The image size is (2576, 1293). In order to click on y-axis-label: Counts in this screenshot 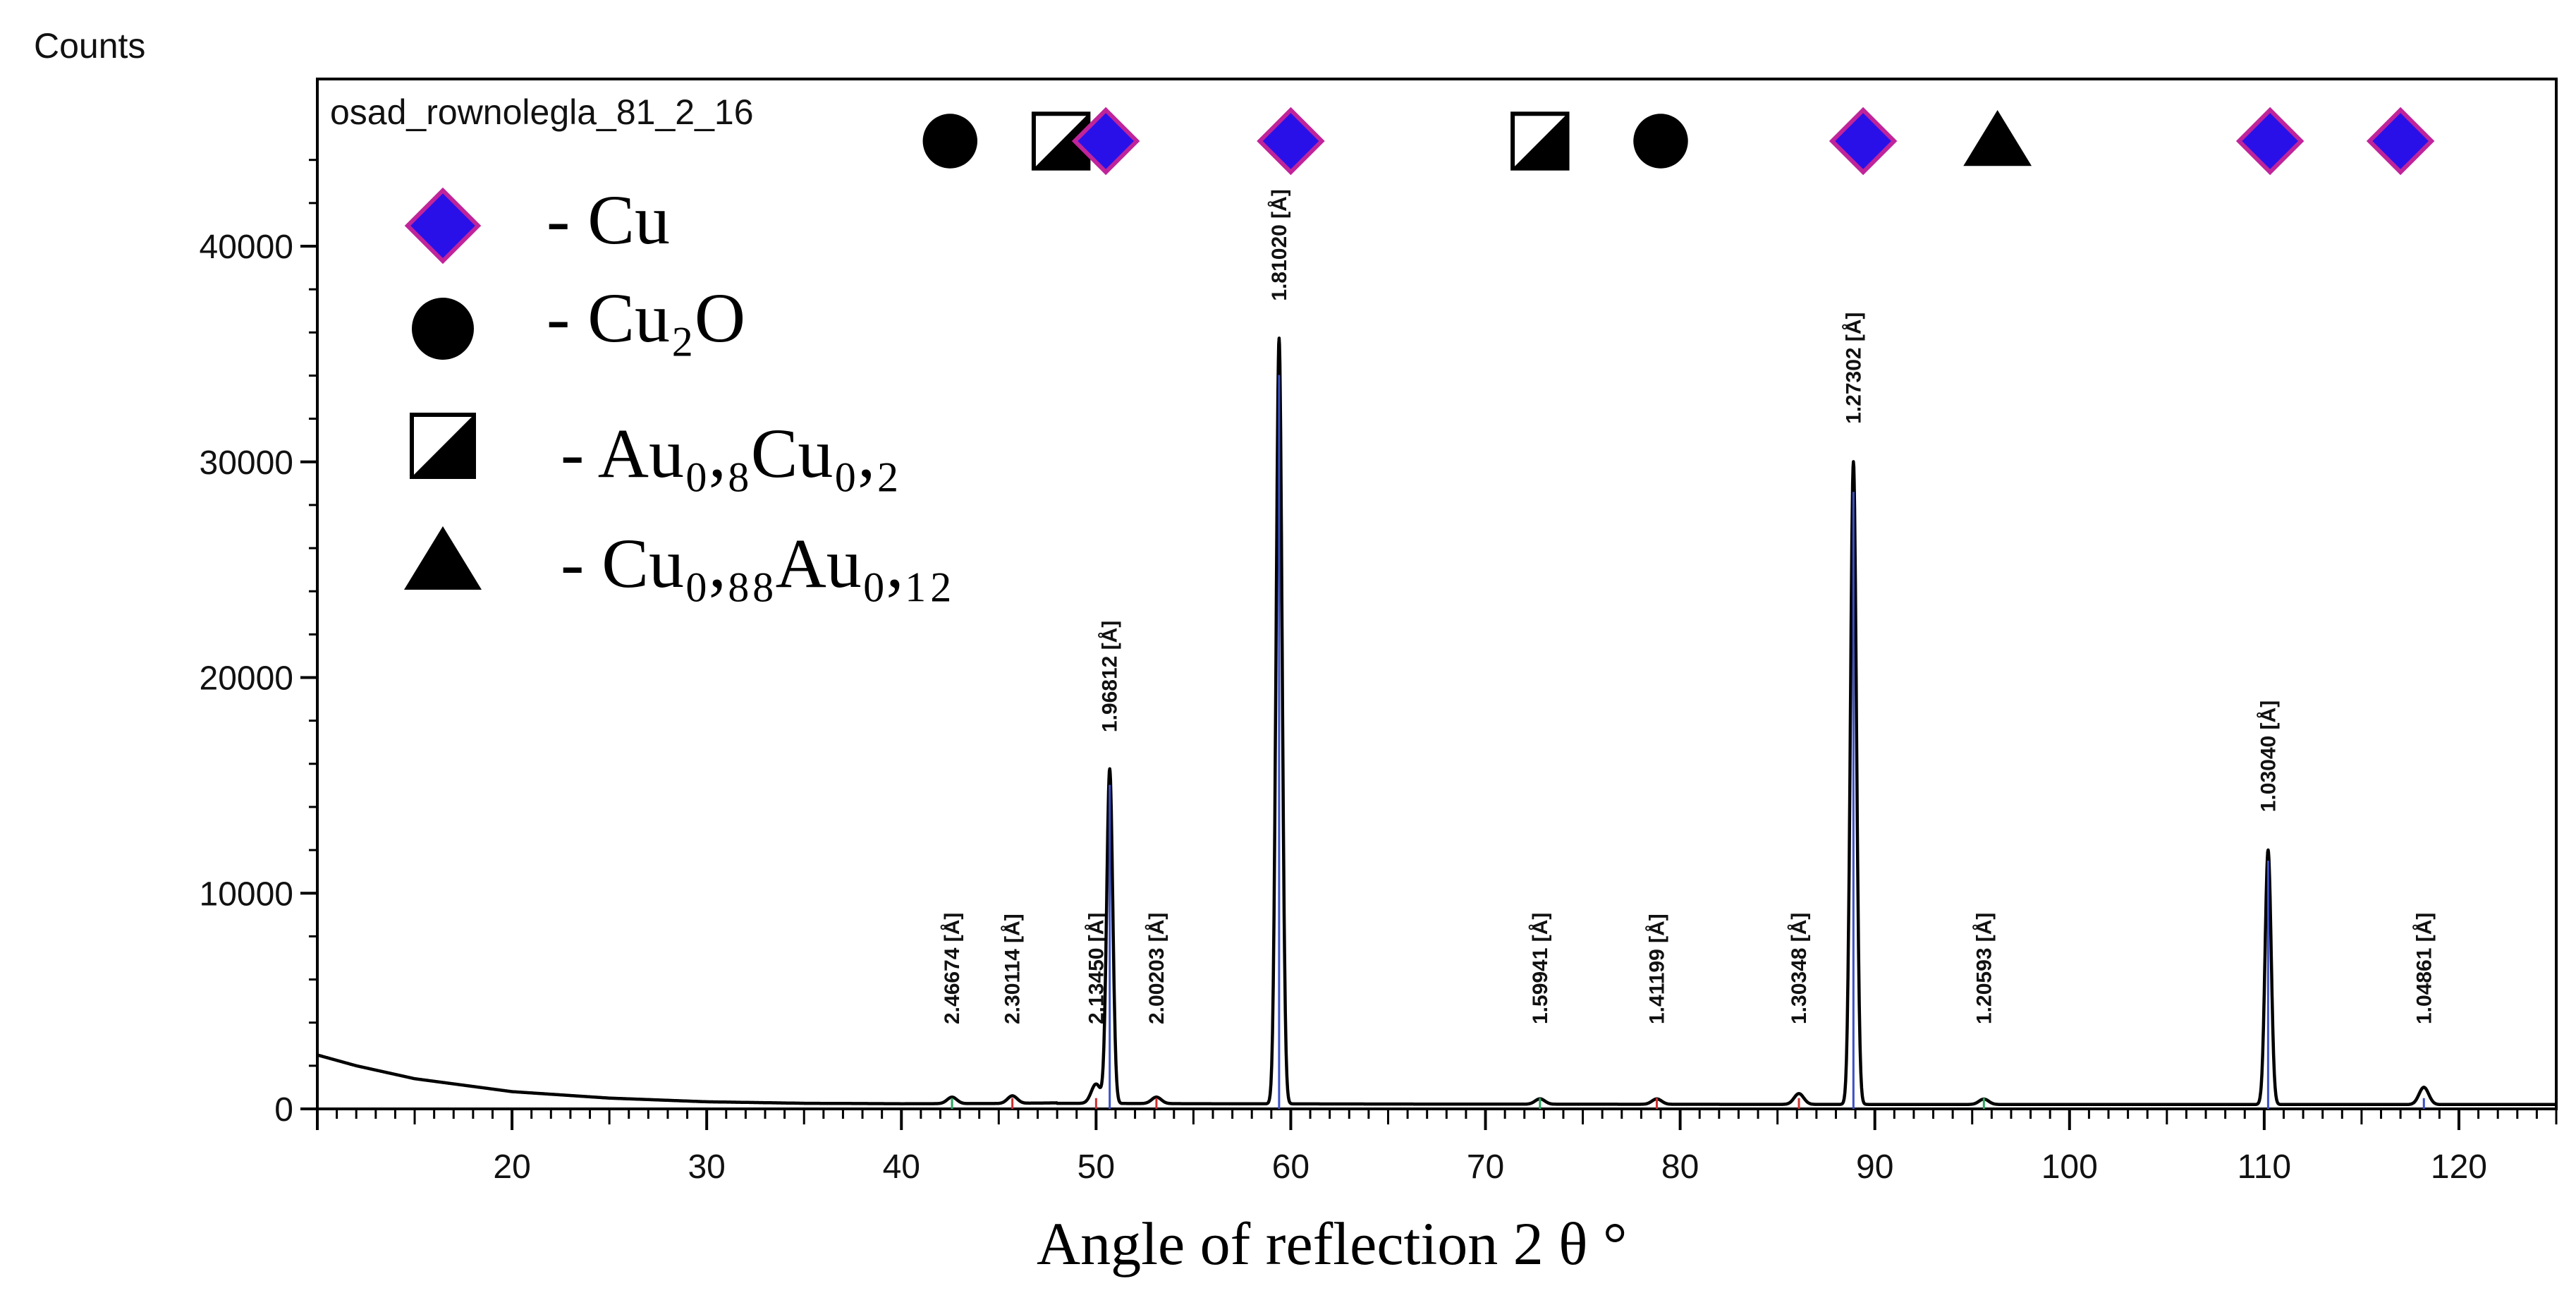, I will do `click(90, 46)`.